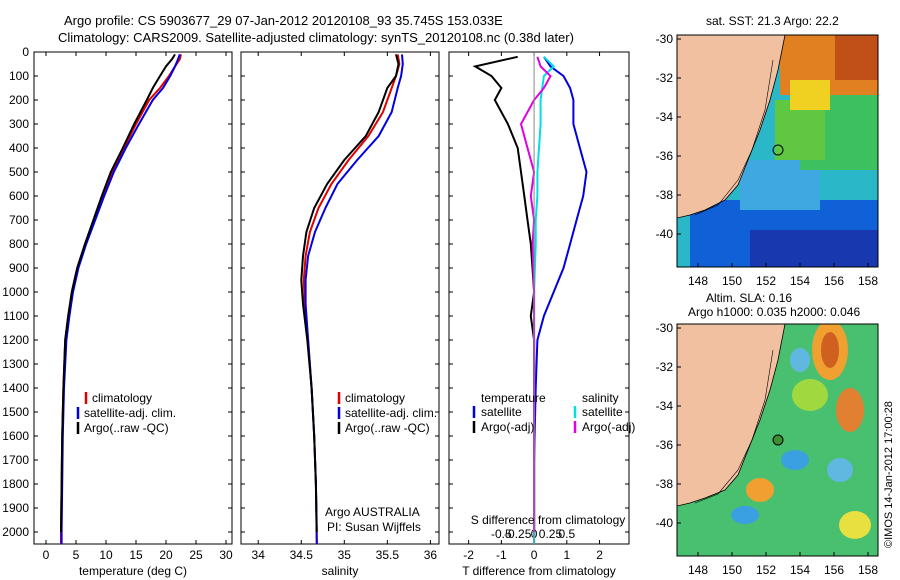  Describe the element at coordinates (889, 474) in the screenshot. I see `imos-credit: ©IMOS 14-Jan-2012 17:00:28` at that location.